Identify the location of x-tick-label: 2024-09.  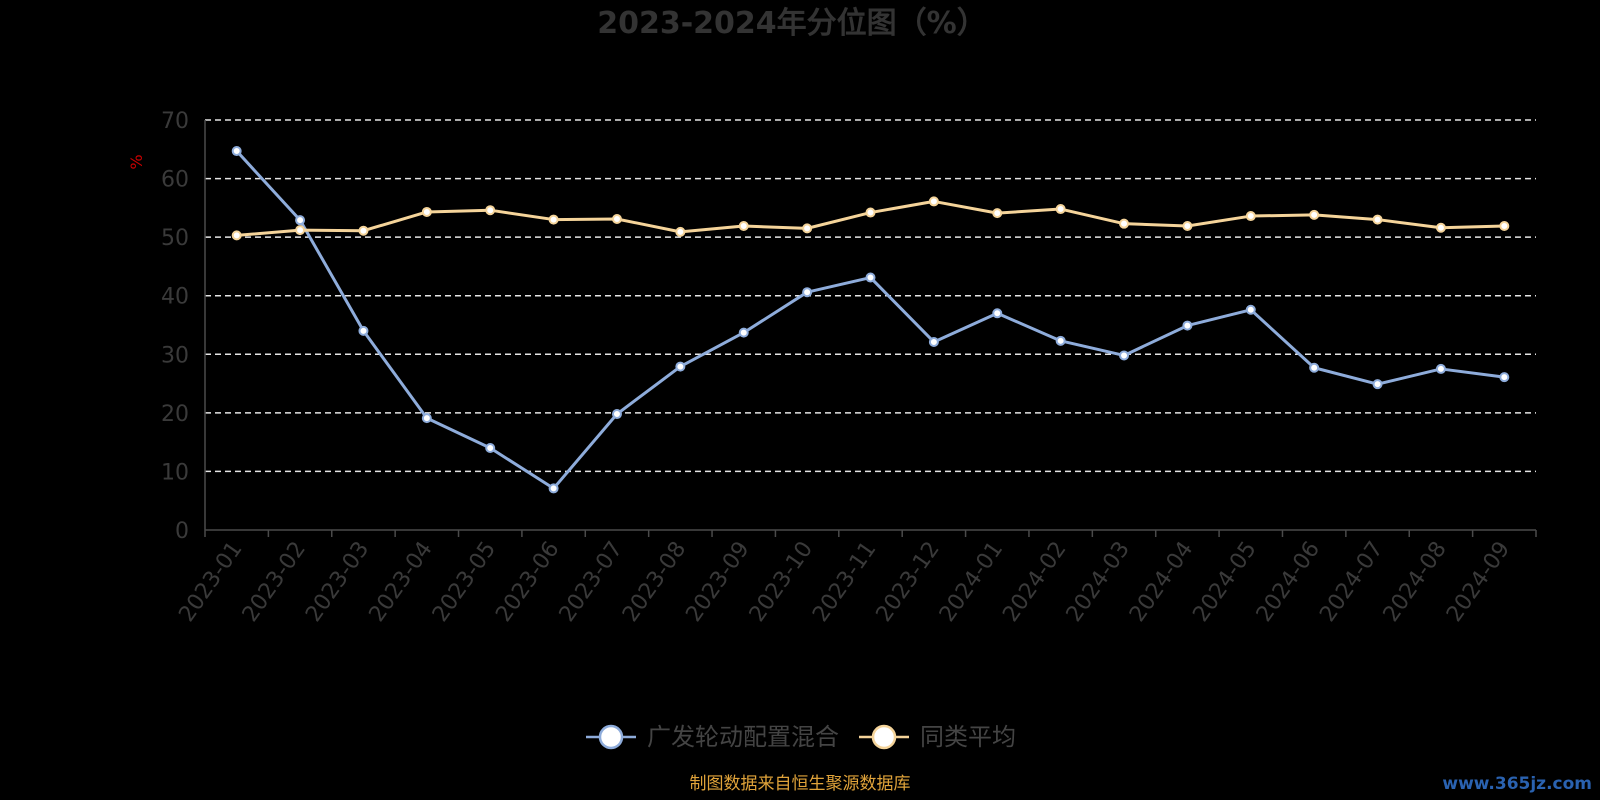
(1478, 582).